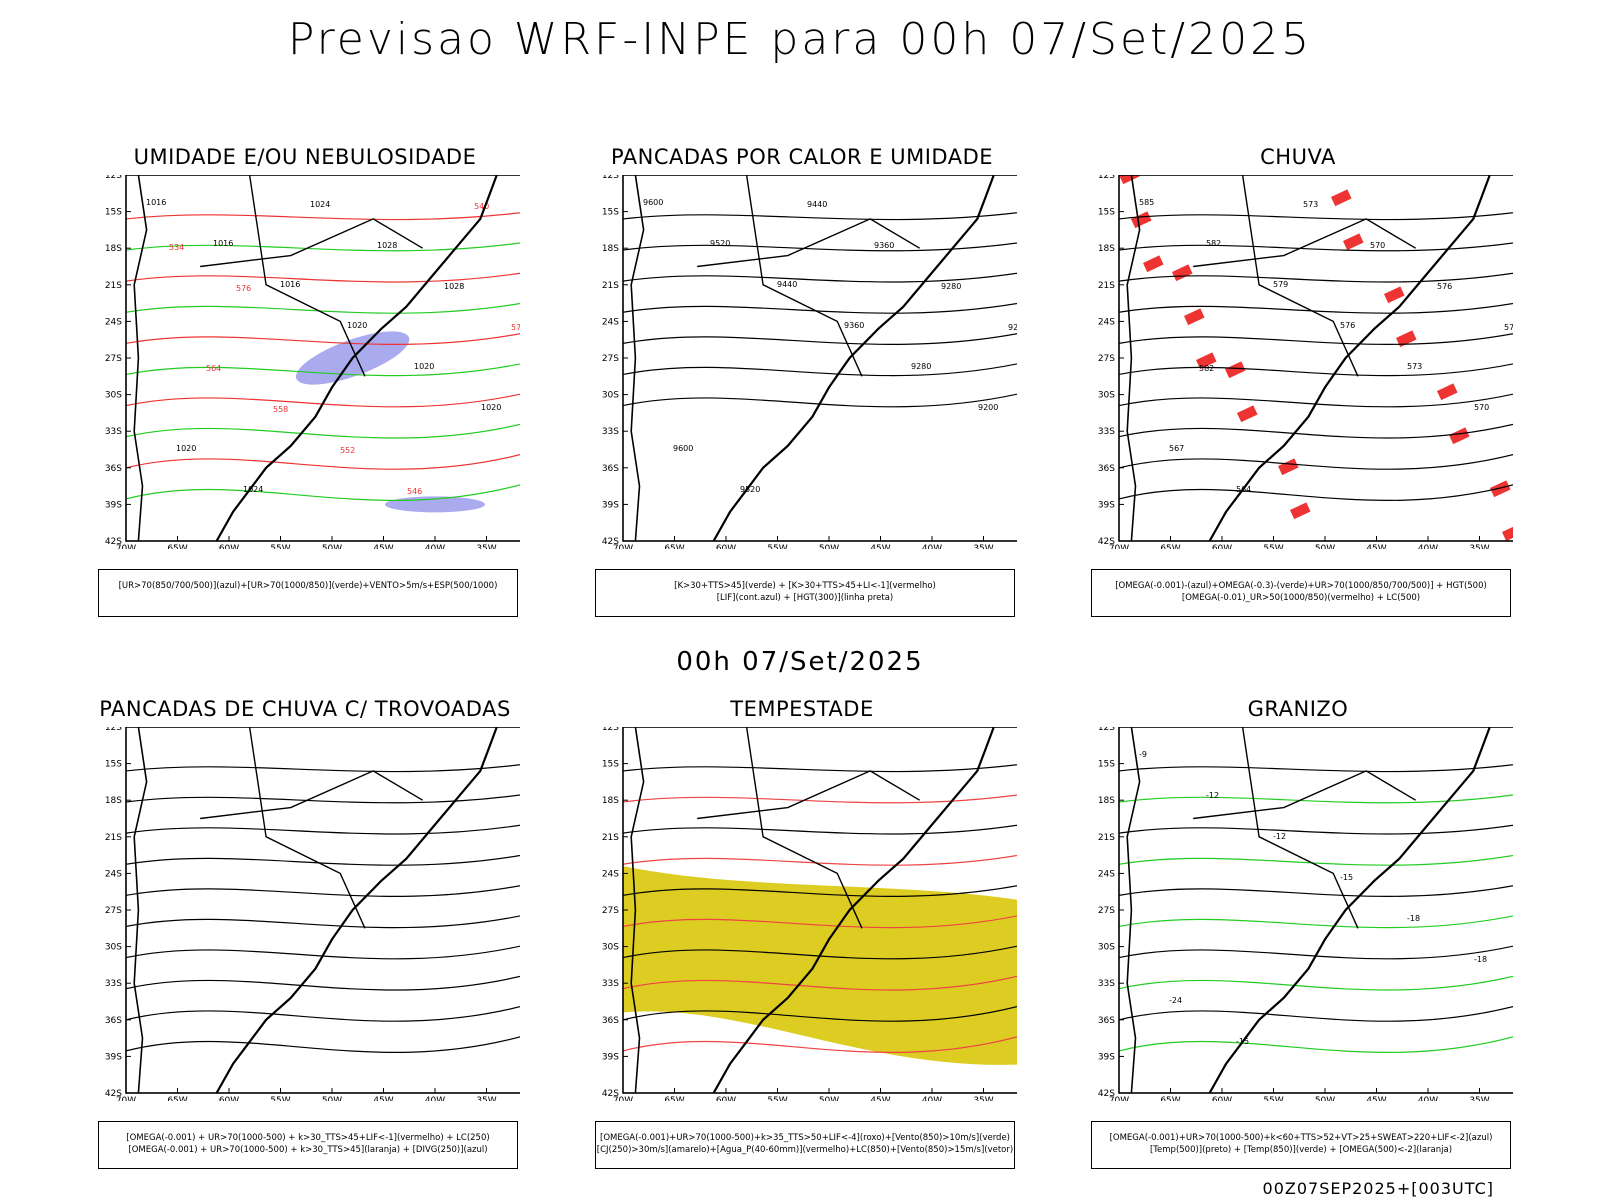 This screenshot has height=1200, width=1600. I want to click on mid-date-label: 00h 07/Set/2025, so click(800, 662).